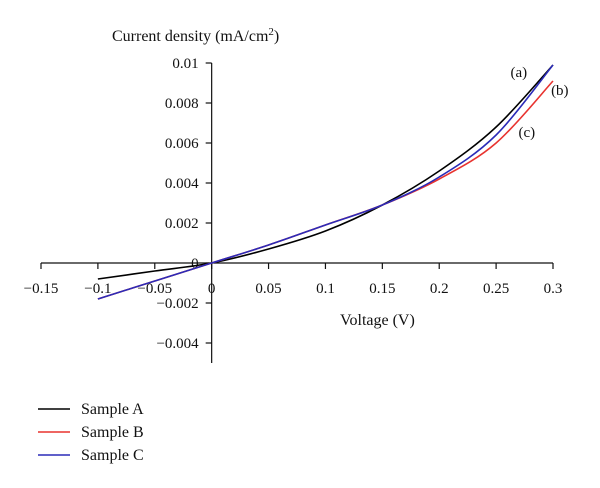  What do you see at coordinates (560, 91) in the screenshot?
I see `curve-label: (b)` at bounding box center [560, 91].